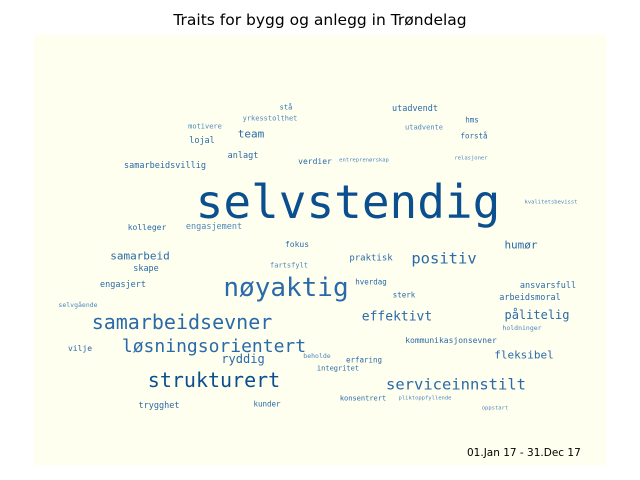 The height and width of the screenshot is (480, 640). What do you see at coordinates (415, 108) in the screenshot?
I see `word-utadvendt: utadvendt` at bounding box center [415, 108].